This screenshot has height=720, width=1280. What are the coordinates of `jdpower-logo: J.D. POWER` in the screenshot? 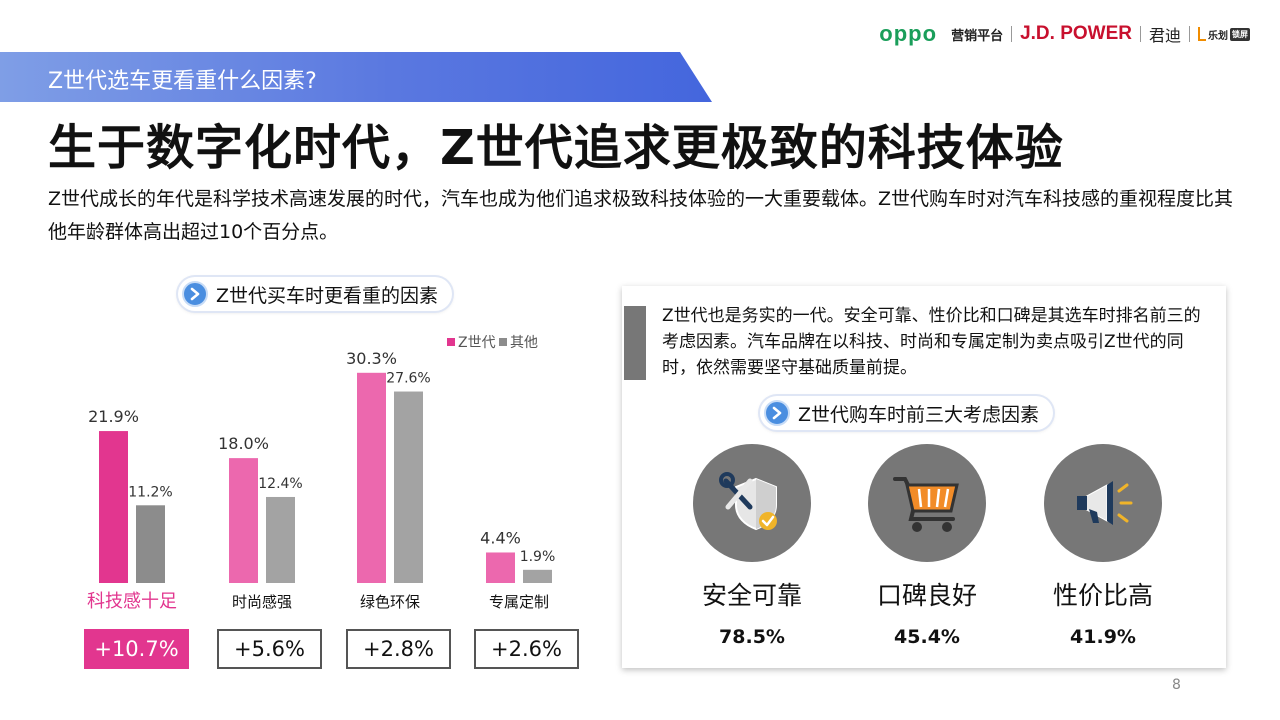 It's located at (1076, 33).